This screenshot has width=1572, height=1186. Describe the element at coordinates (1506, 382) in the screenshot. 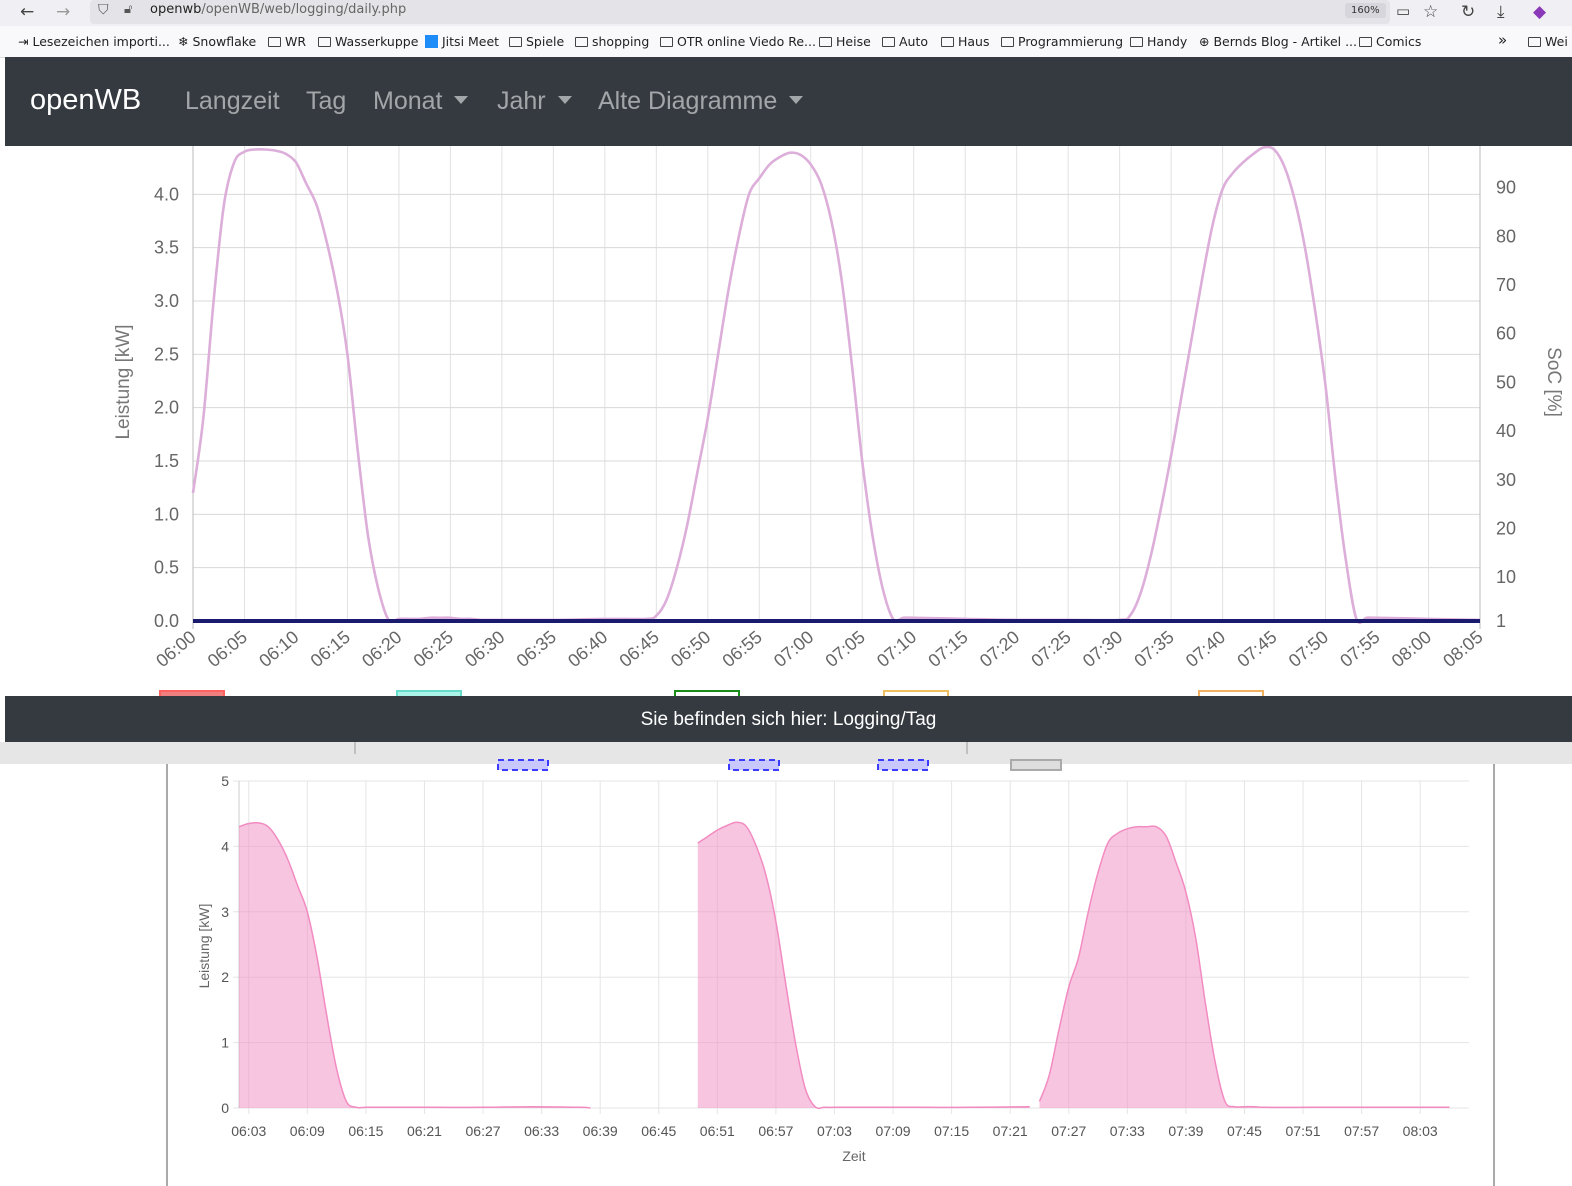

I see `y2-tick-label: 50` at that location.